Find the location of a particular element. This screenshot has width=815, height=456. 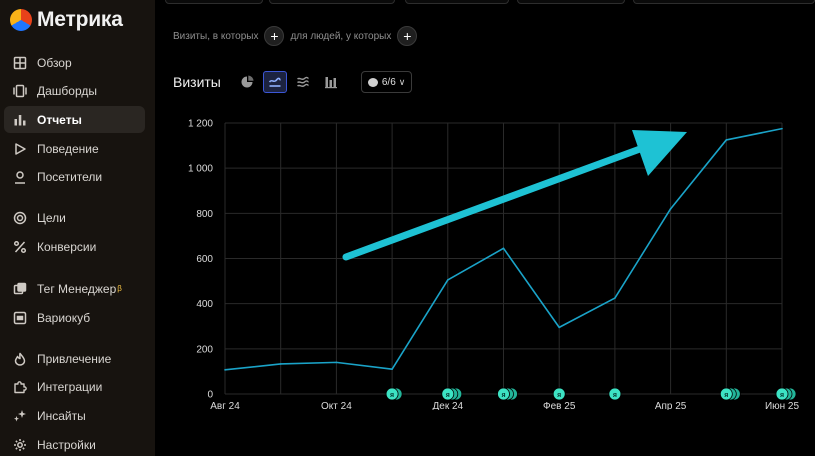

y-tick-label: 400 is located at coordinates (204, 304).